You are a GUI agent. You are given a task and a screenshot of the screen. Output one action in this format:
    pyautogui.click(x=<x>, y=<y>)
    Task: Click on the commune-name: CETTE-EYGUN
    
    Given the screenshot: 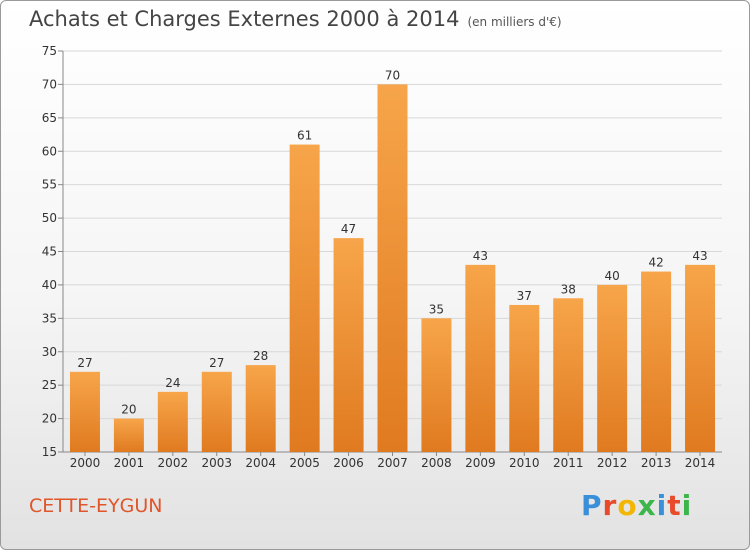 What is the action you would take?
    pyautogui.click(x=96, y=506)
    